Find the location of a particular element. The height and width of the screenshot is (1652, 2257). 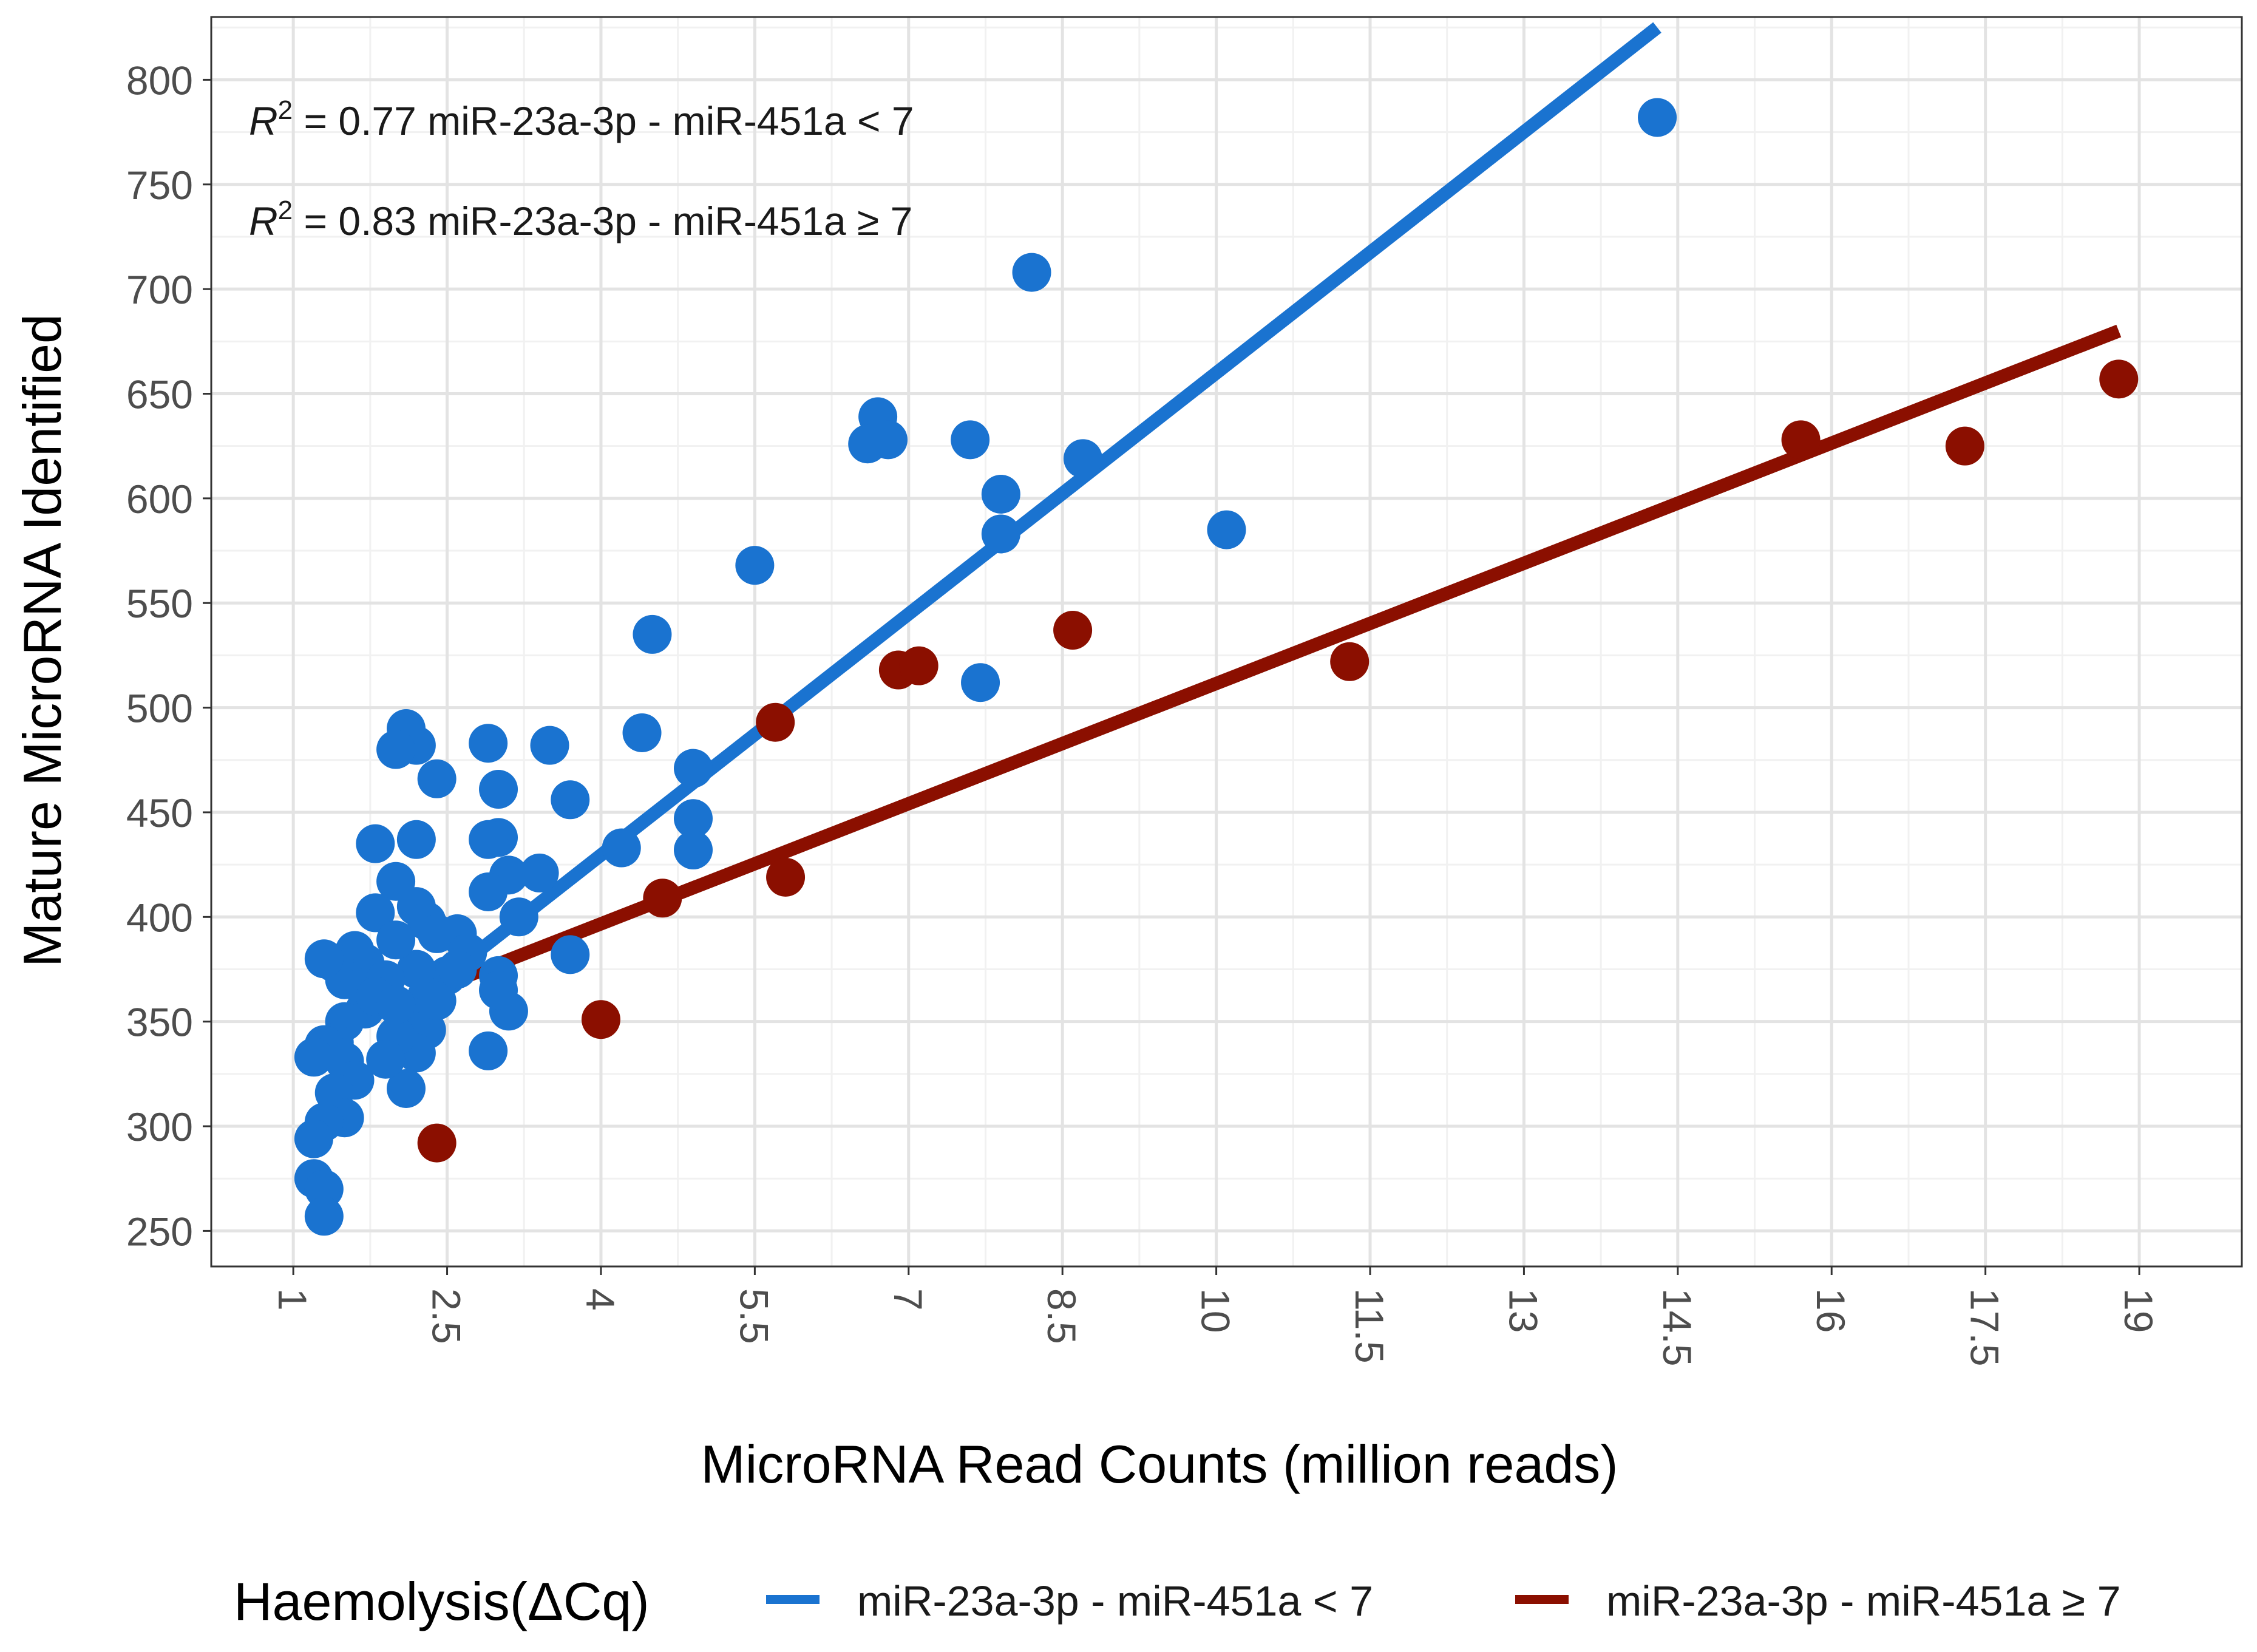

x-tick-label: 2.5 is located at coordinates (447, 1316).